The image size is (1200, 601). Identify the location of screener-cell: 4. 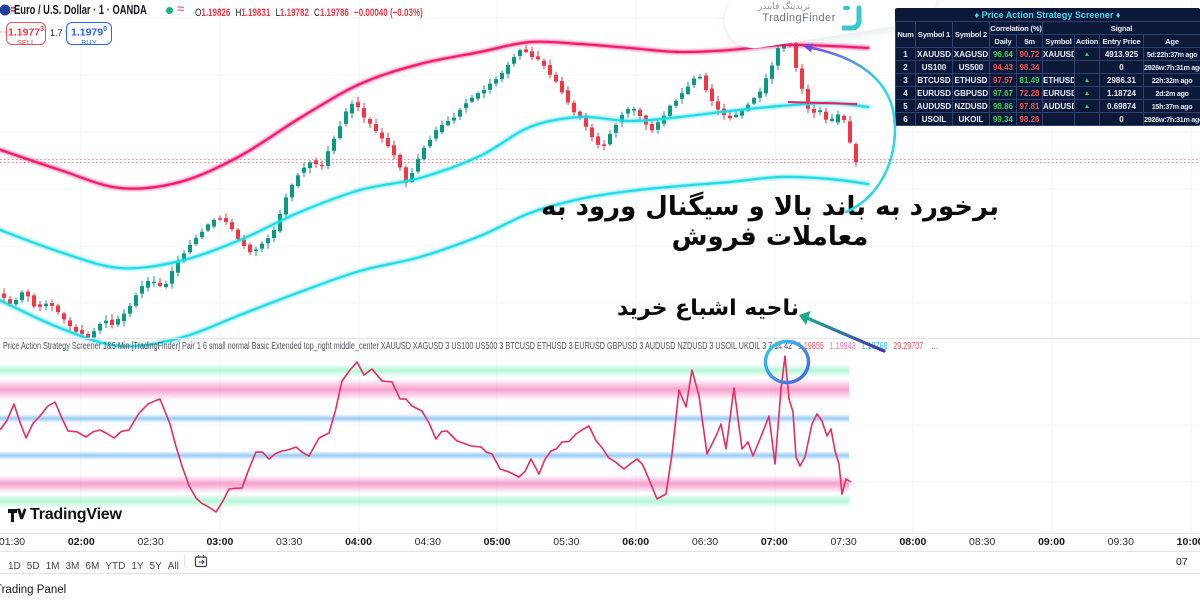
(905, 93).